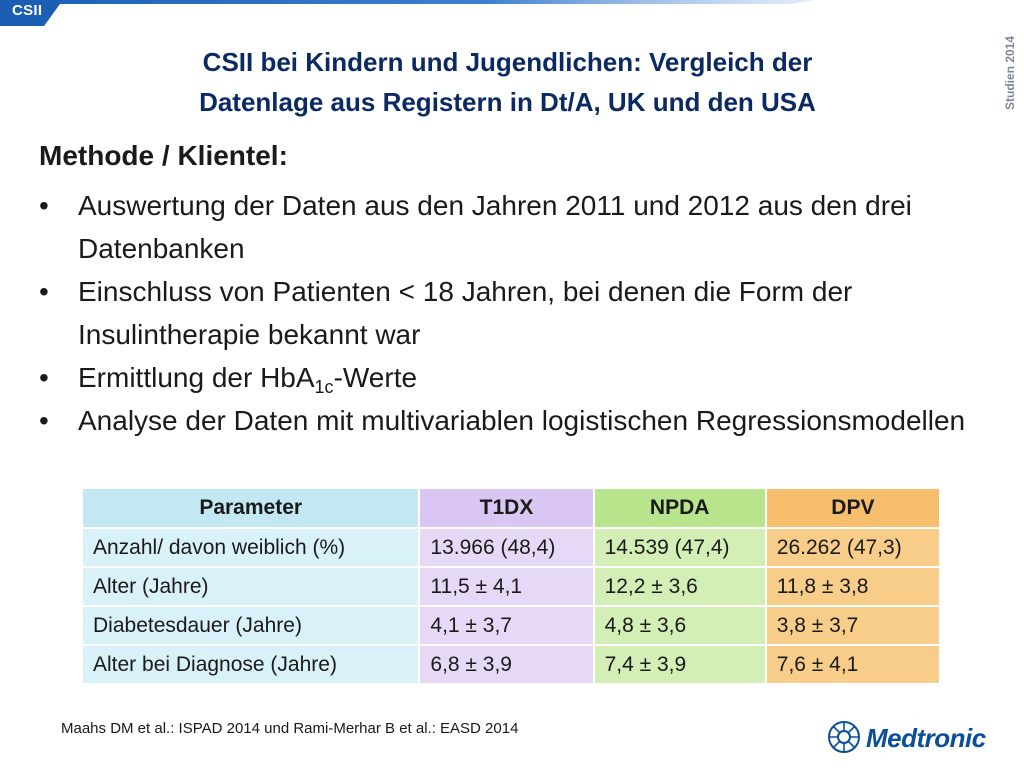 The image size is (1024, 768). Describe the element at coordinates (506, 508) in the screenshot. I see `column-header-t1dx: T1DX` at that location.